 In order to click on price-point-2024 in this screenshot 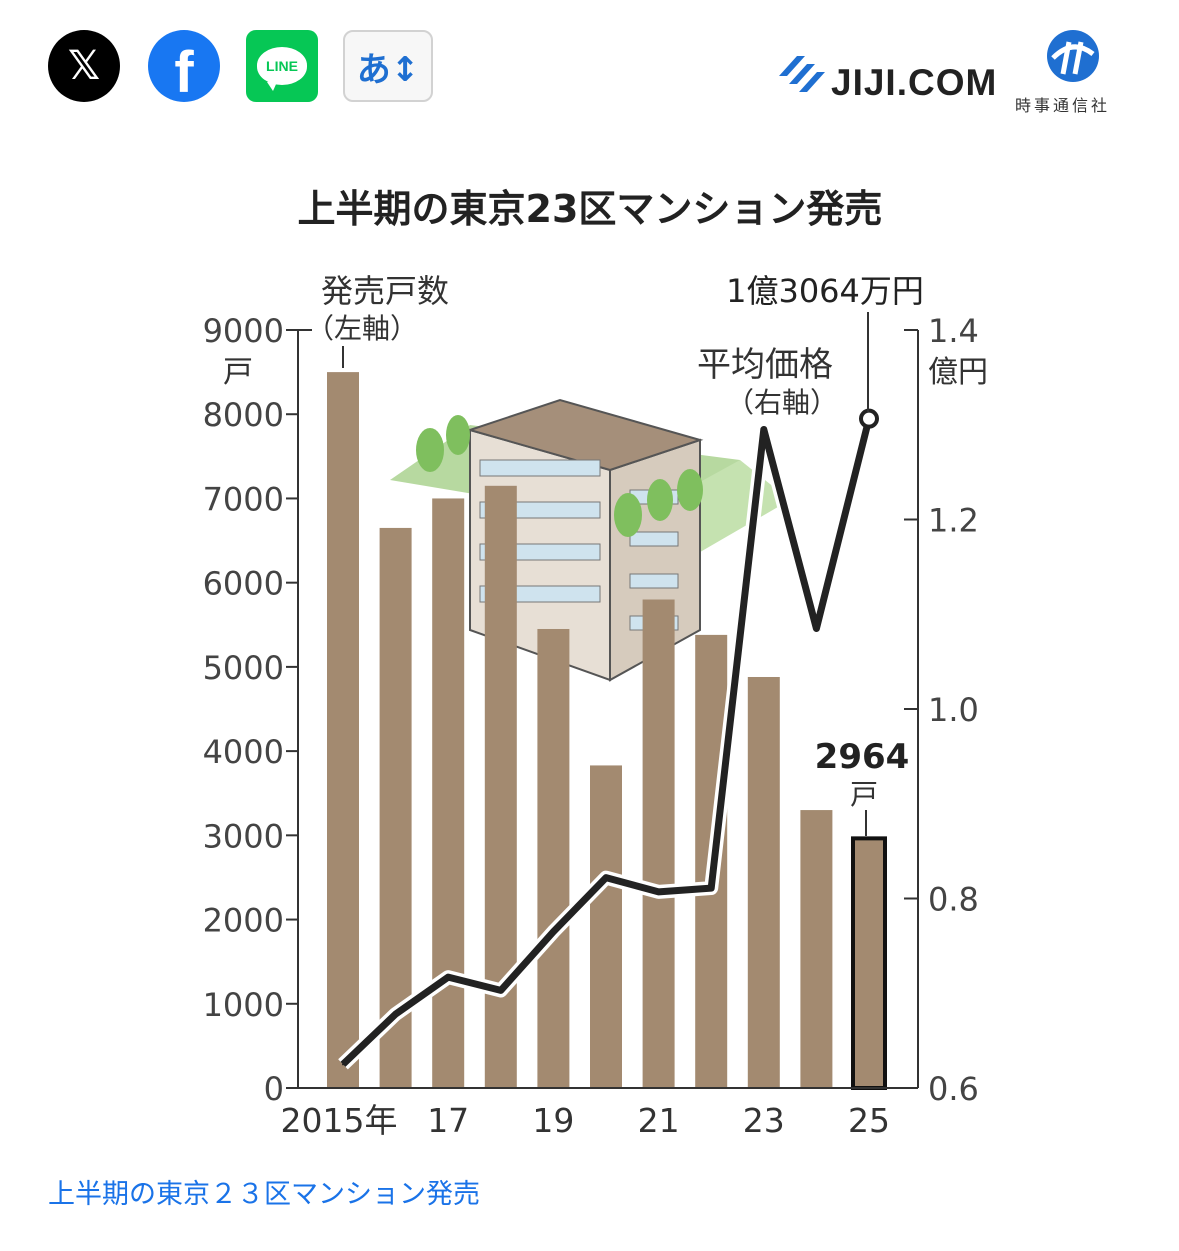, I will do `click(816, 628)`.